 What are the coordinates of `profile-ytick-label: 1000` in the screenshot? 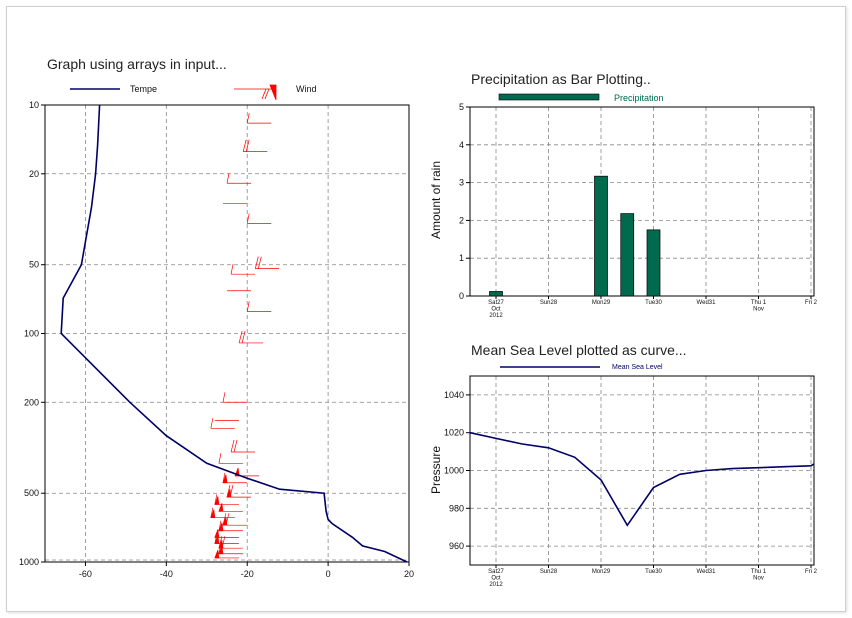 It's located at (29, 562).